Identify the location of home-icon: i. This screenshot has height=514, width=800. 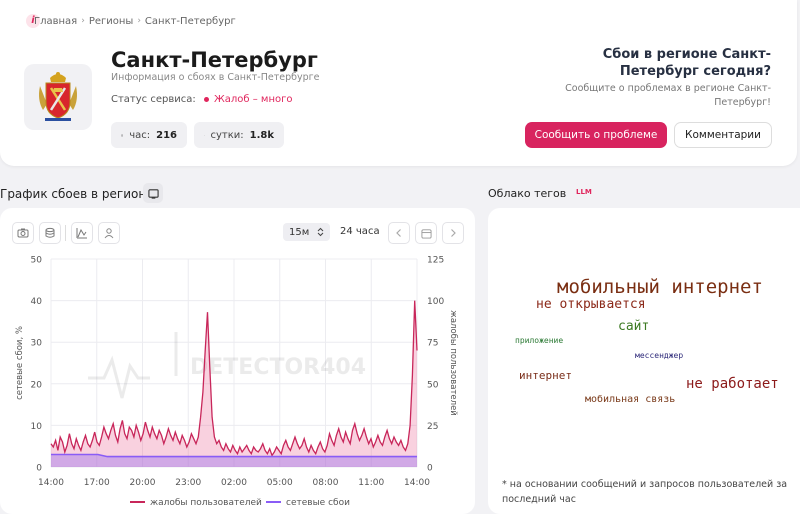
(33, 21).